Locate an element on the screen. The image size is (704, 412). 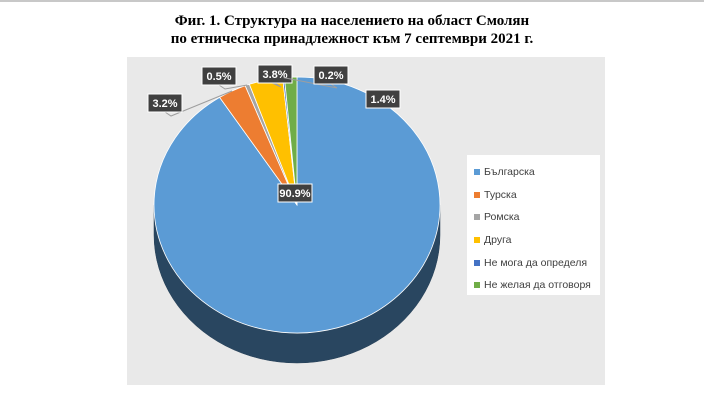
data-label-4: 3.8% is located at coordinates (274, 75).